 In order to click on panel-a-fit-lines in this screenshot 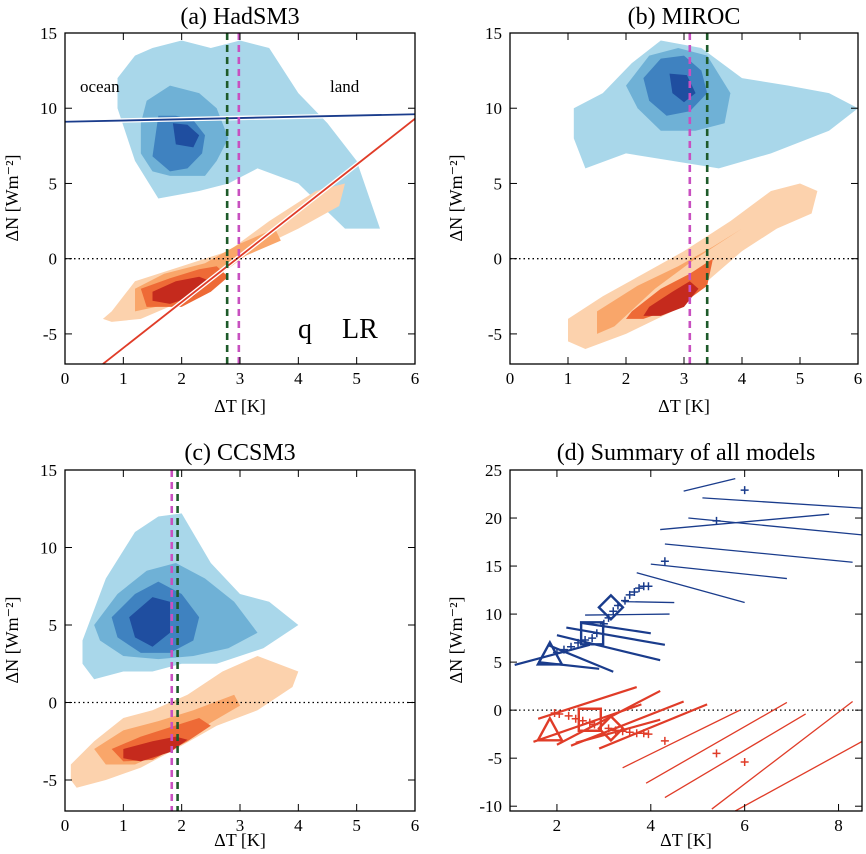, I will do `click(240, 237)`.